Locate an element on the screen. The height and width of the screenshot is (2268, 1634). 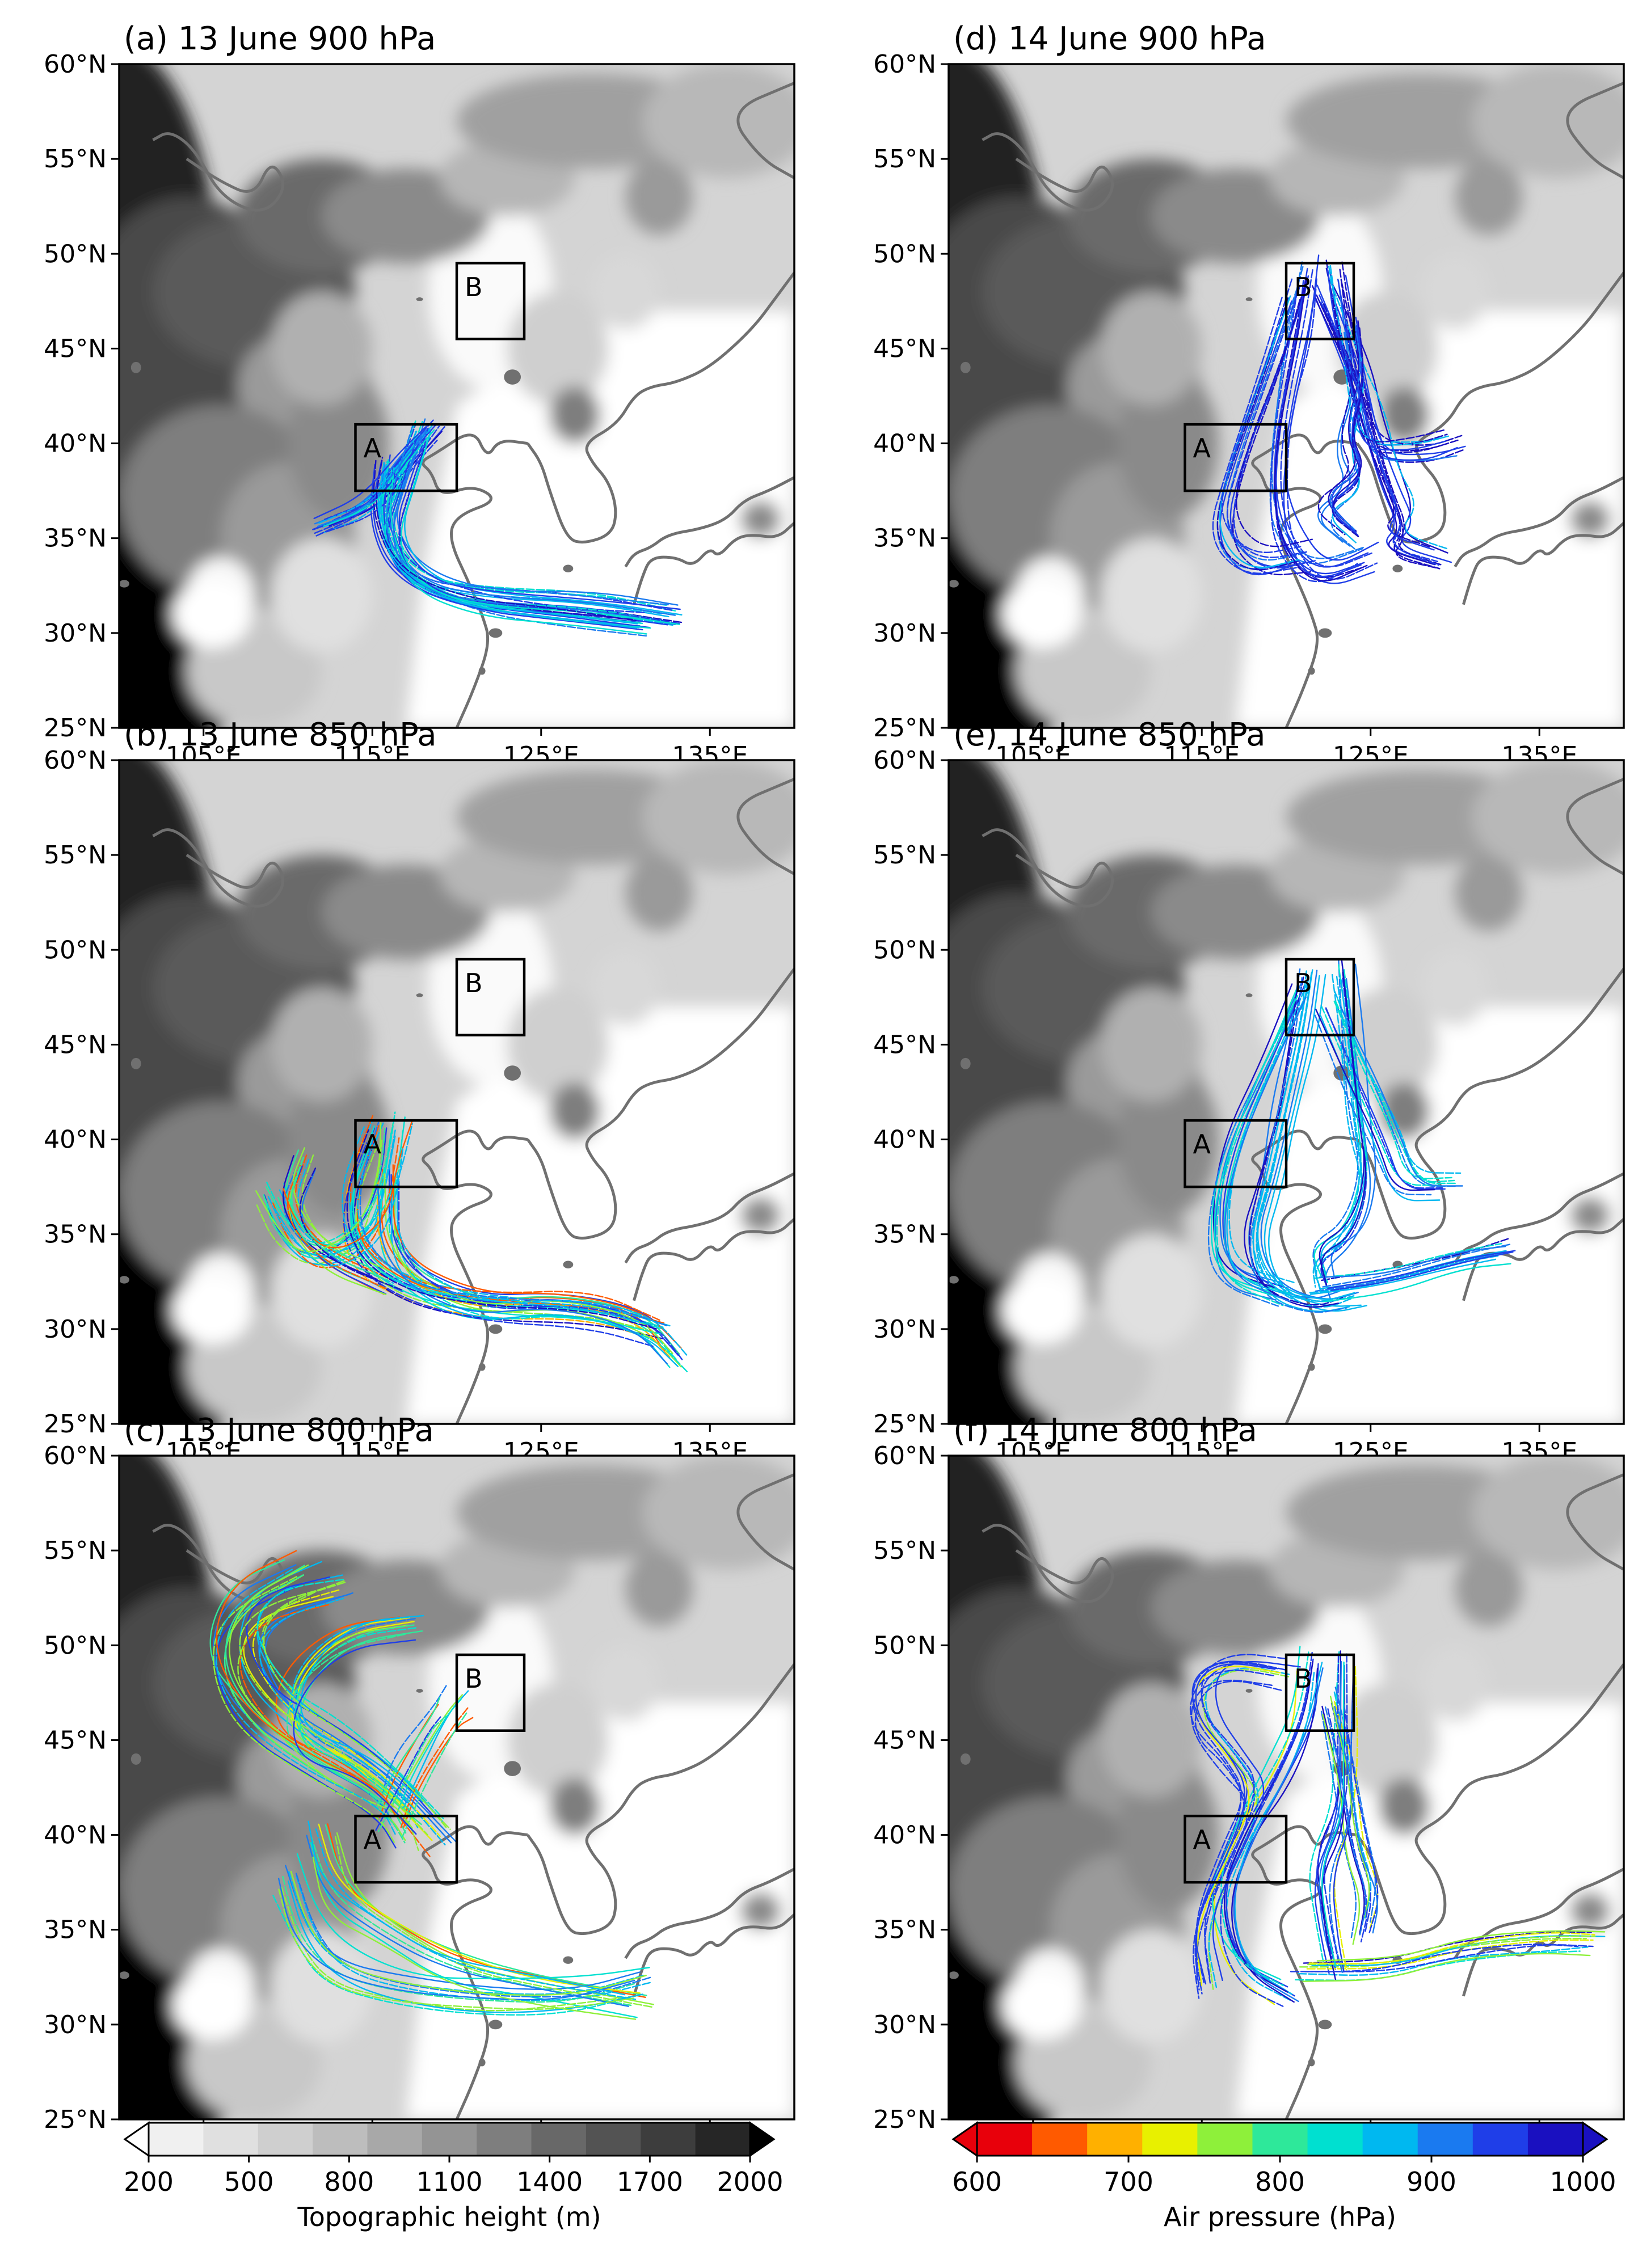
trajectory-layer is located at coordinates (1339, 419).